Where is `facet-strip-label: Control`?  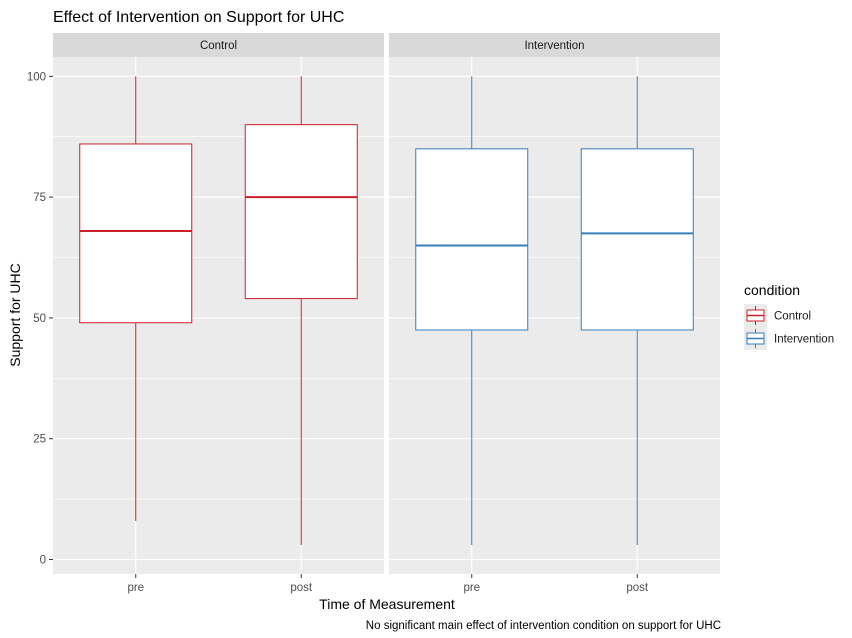
facet-strip-label: Control is located at coordinates (218, 46).